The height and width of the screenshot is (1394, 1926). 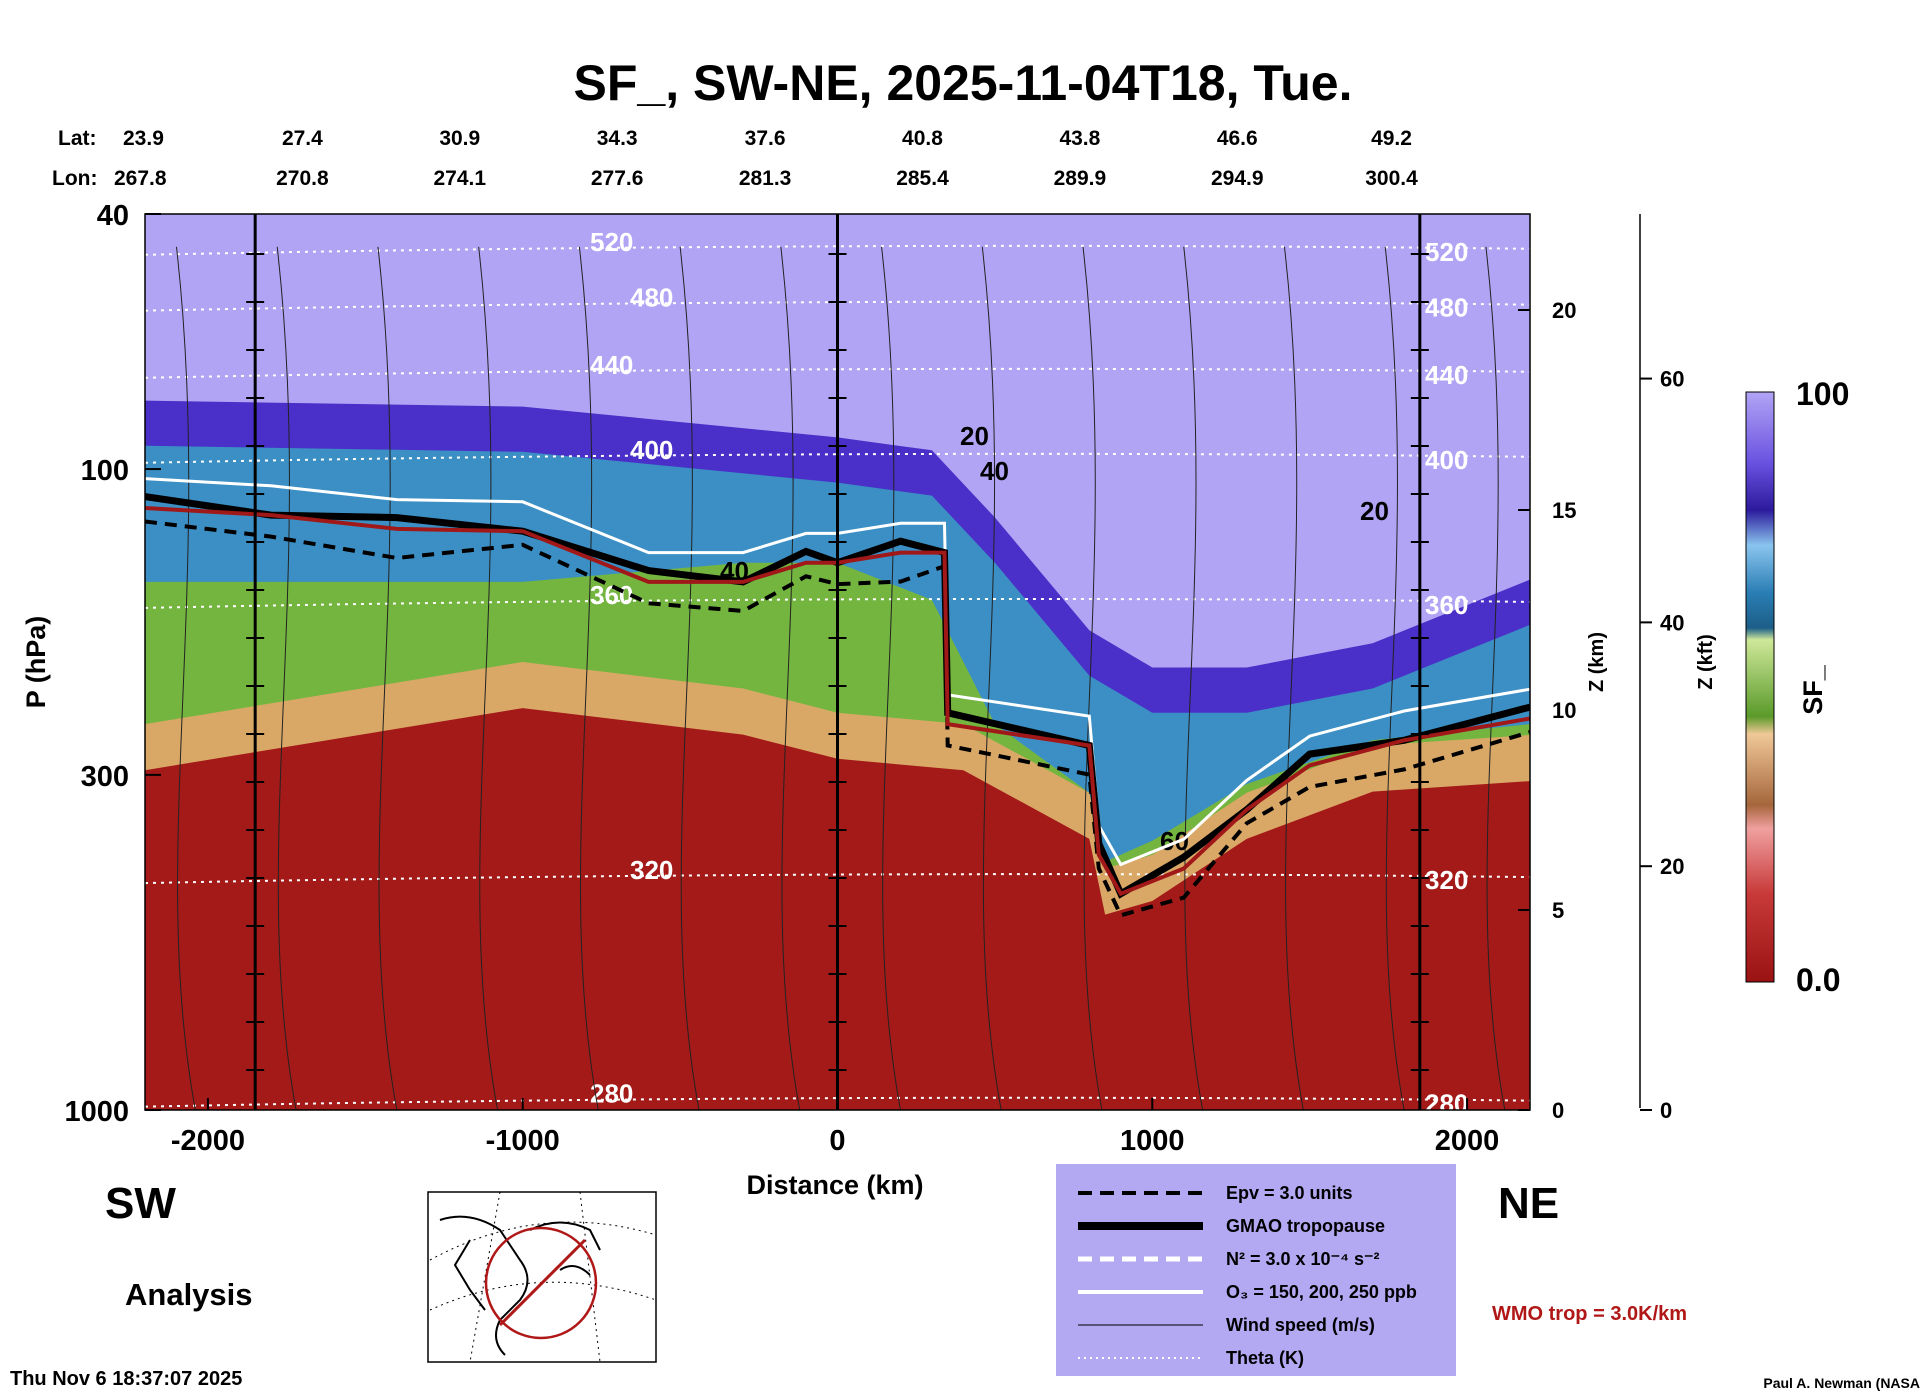 I want to click on lat-value: 27.4, so click(x=302, y=138).